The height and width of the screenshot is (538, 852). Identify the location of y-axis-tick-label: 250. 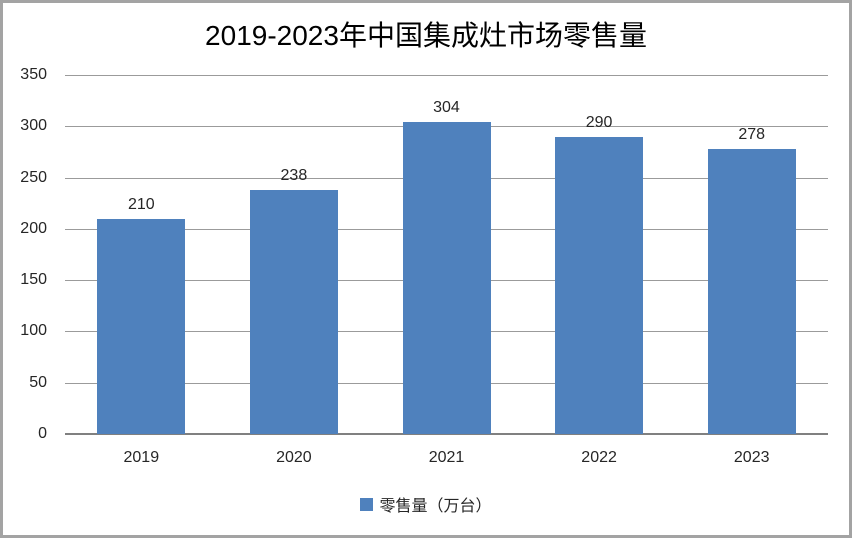
(33, 177).